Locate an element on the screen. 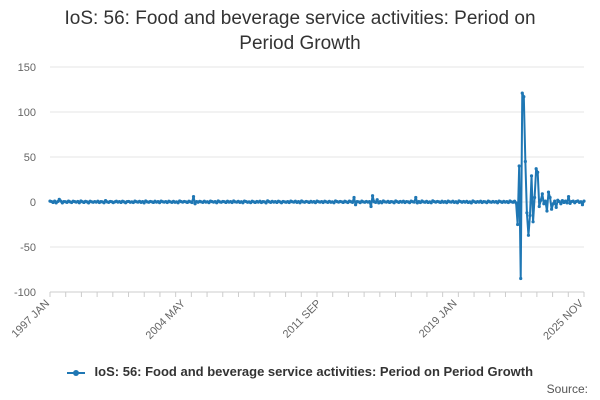  x-axis: 1997 JAN 2004 MAY 2011 SEP 2019 JAN 2025 NOV is located at coordinates (298, 316).